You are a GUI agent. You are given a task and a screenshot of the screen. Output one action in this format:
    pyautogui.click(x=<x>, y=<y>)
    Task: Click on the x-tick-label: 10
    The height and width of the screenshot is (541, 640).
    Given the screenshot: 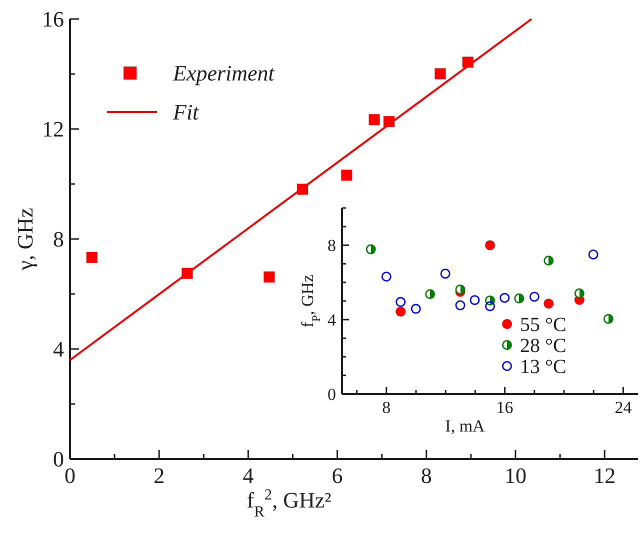 What is the action you would take?
    pyautogui.click(x=515, y=475)
    